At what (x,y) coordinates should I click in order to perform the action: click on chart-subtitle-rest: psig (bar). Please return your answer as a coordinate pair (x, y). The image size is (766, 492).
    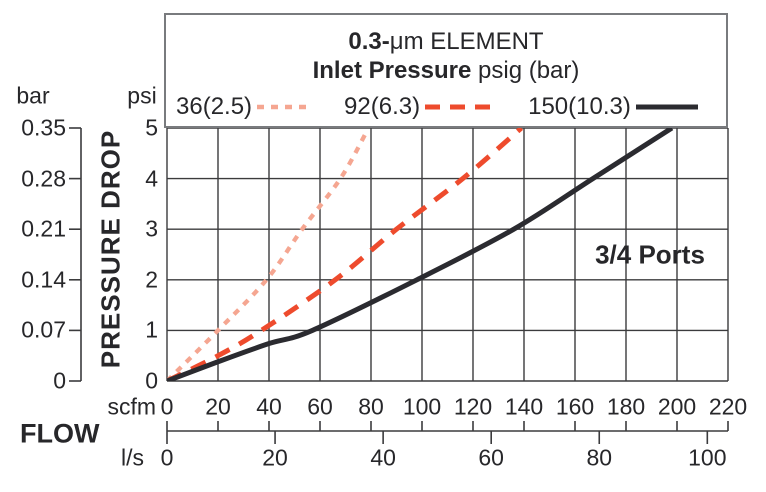
    Looking at the image, I should click on (525, 70).